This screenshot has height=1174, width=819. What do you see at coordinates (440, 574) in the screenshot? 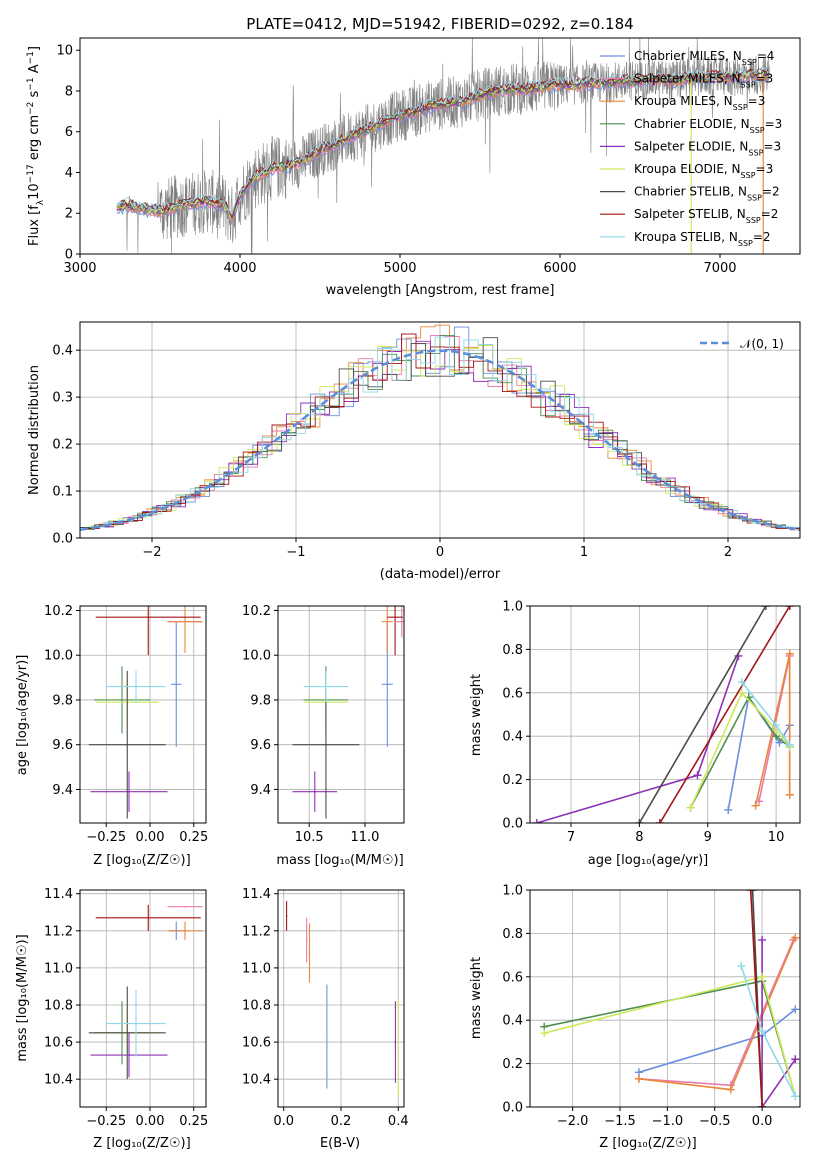
I see `residuals-xlabel: (data-model)/error` at bounding box center [440, 574].